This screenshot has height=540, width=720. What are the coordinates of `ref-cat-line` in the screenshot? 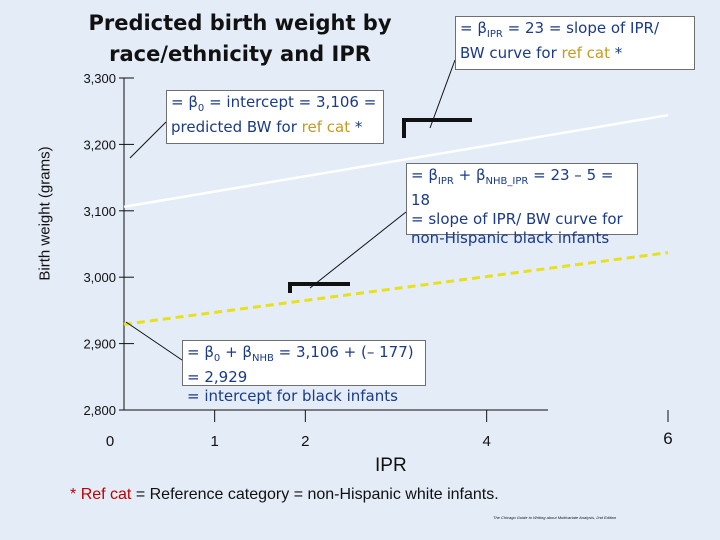 It's located at (396, 161).